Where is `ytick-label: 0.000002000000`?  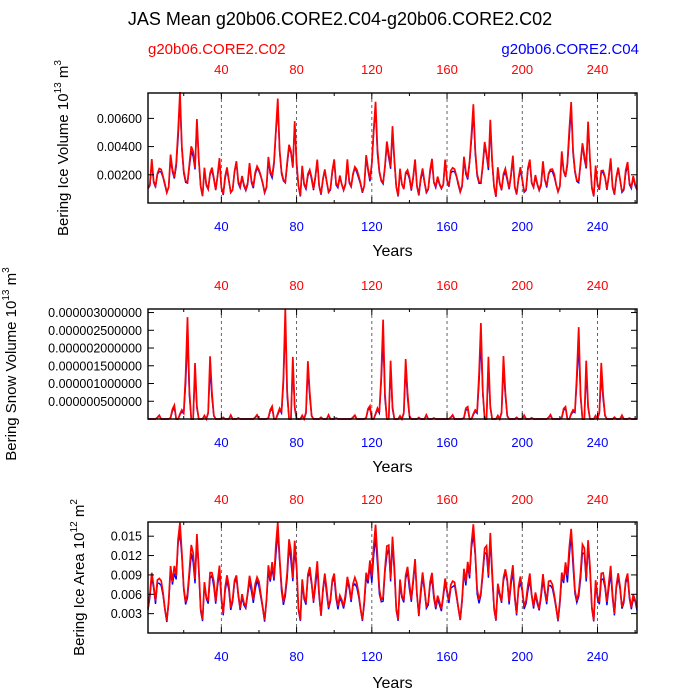 ytick-label: 0.000002000000 is located at coordinates (95, 349).